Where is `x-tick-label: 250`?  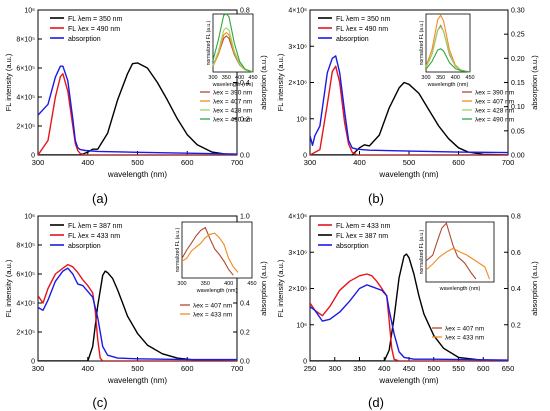
x-tick-label: 250 is located at coordinates (310, 368).